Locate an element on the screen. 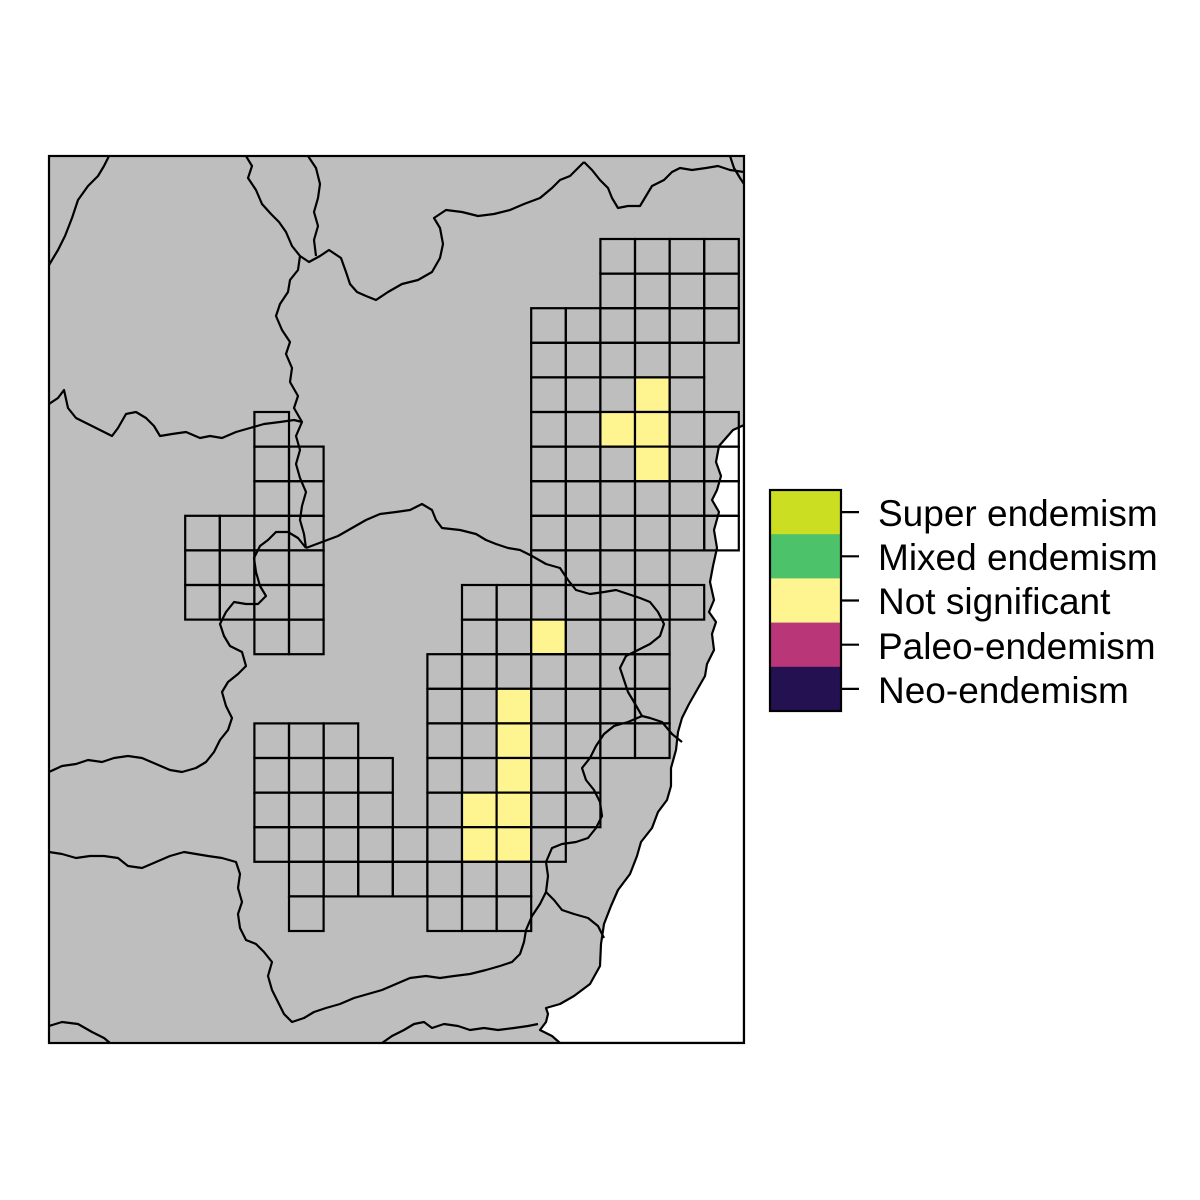  legend-colorbar is located at coordinates (805, 601).